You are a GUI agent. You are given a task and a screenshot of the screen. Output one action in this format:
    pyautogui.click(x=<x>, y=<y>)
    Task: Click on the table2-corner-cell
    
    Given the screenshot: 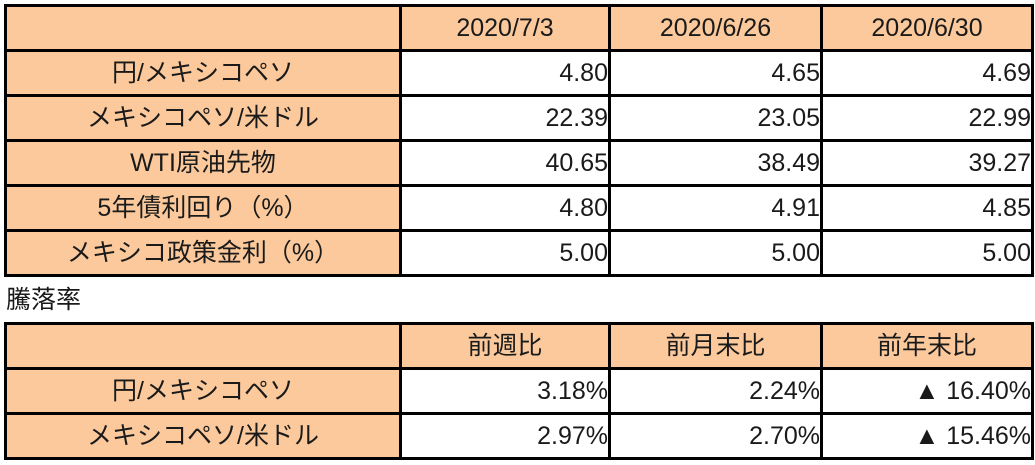 What is the action you would take?
    pyautogui.click(x=203, y=346)
    